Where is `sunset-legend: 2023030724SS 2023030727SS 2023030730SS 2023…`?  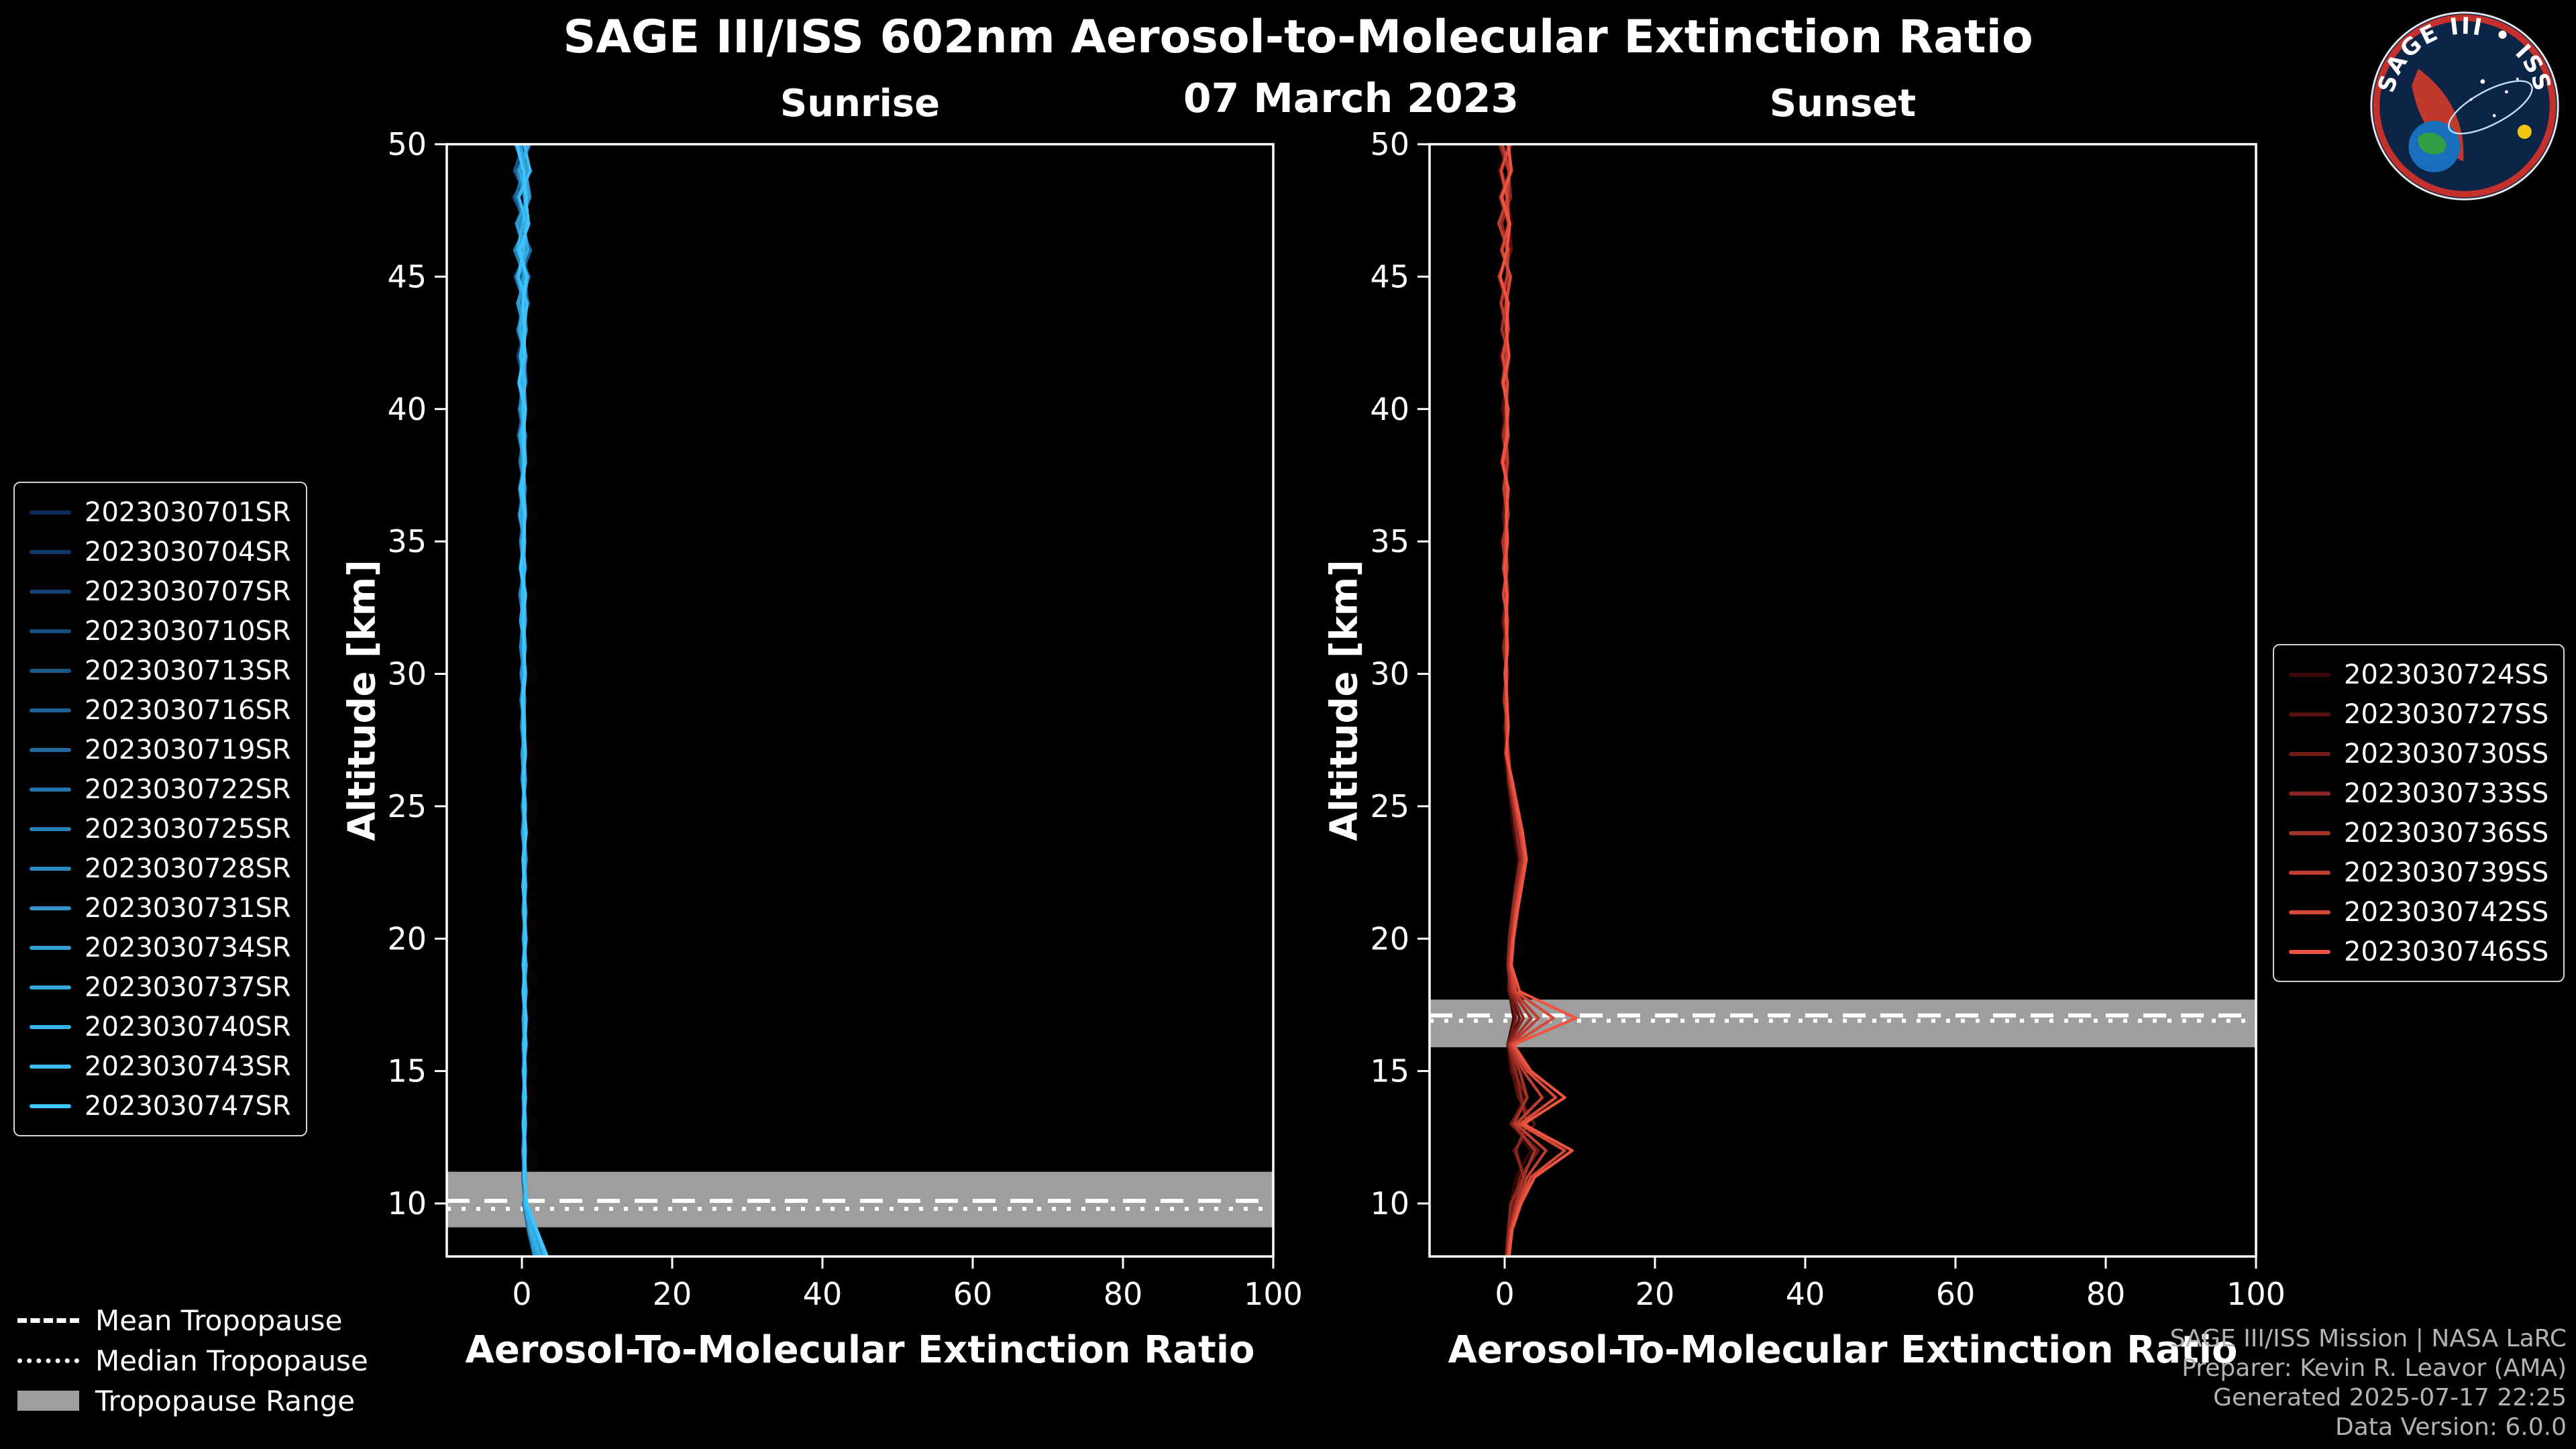
sunset-legend: 2023030724SS 2023030727SS 2023030730SS 2023… is located at coordinates (2419, 813).